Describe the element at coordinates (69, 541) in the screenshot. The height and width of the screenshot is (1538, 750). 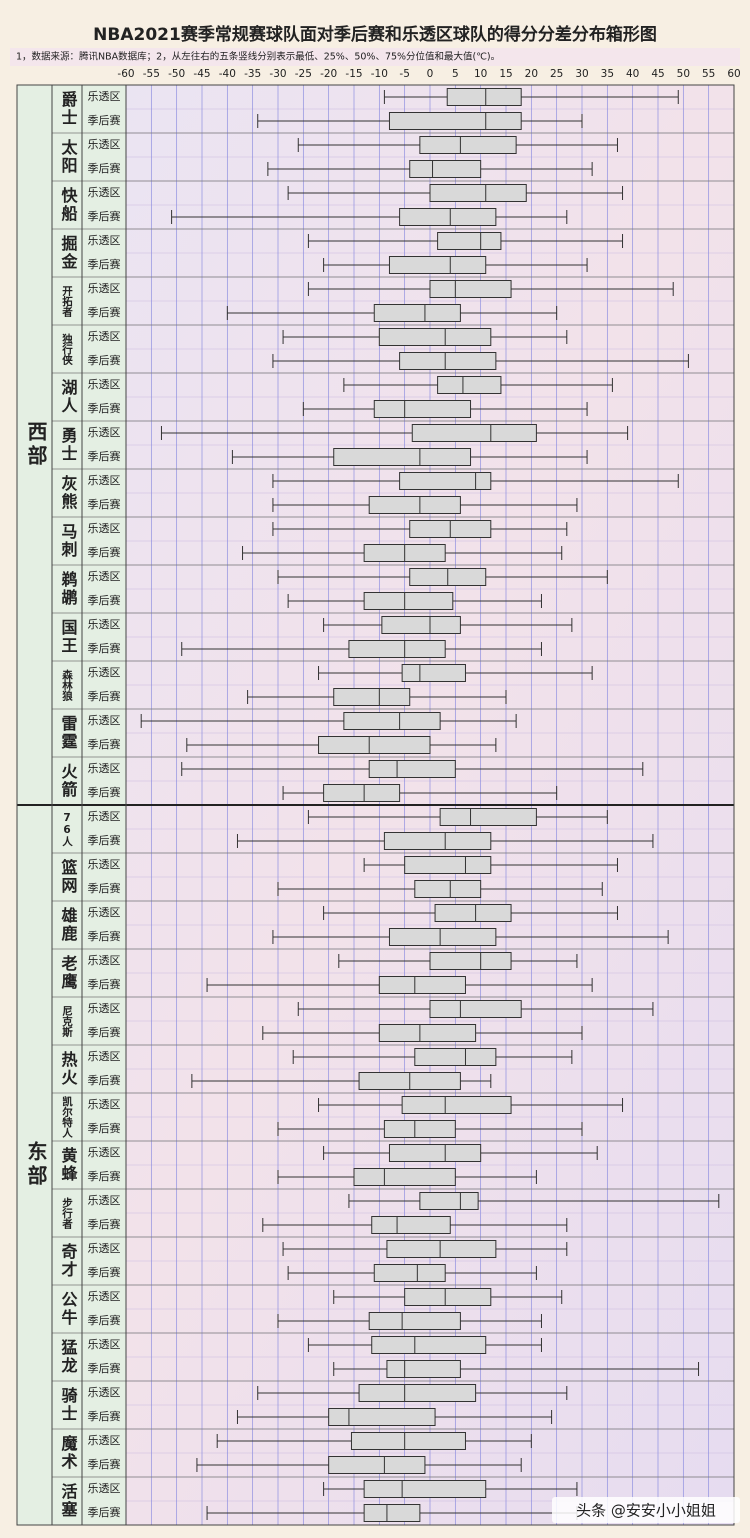
I see `team-label: 马刺` at that location.